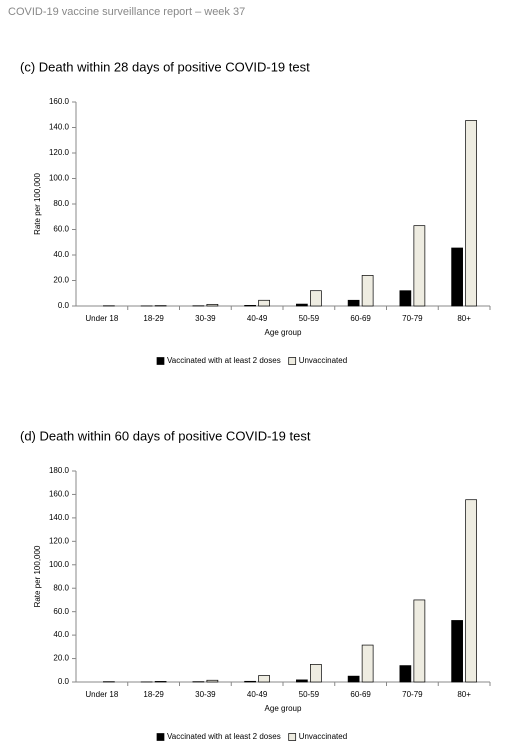  I want to click on y-tick-label: 180.0, so click(59, 470).